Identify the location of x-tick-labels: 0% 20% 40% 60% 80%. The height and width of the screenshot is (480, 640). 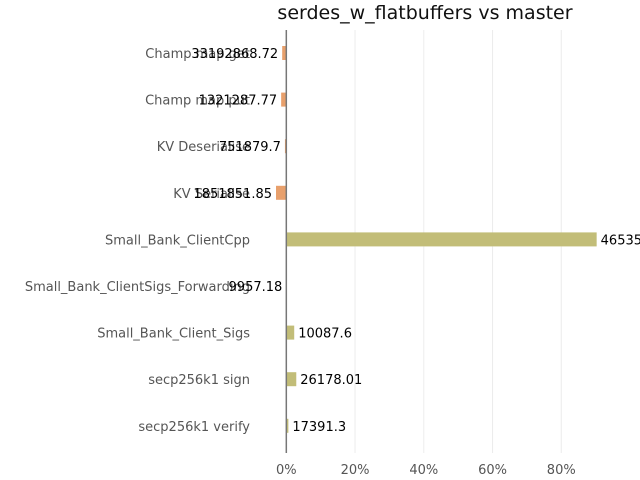
(426, 470).